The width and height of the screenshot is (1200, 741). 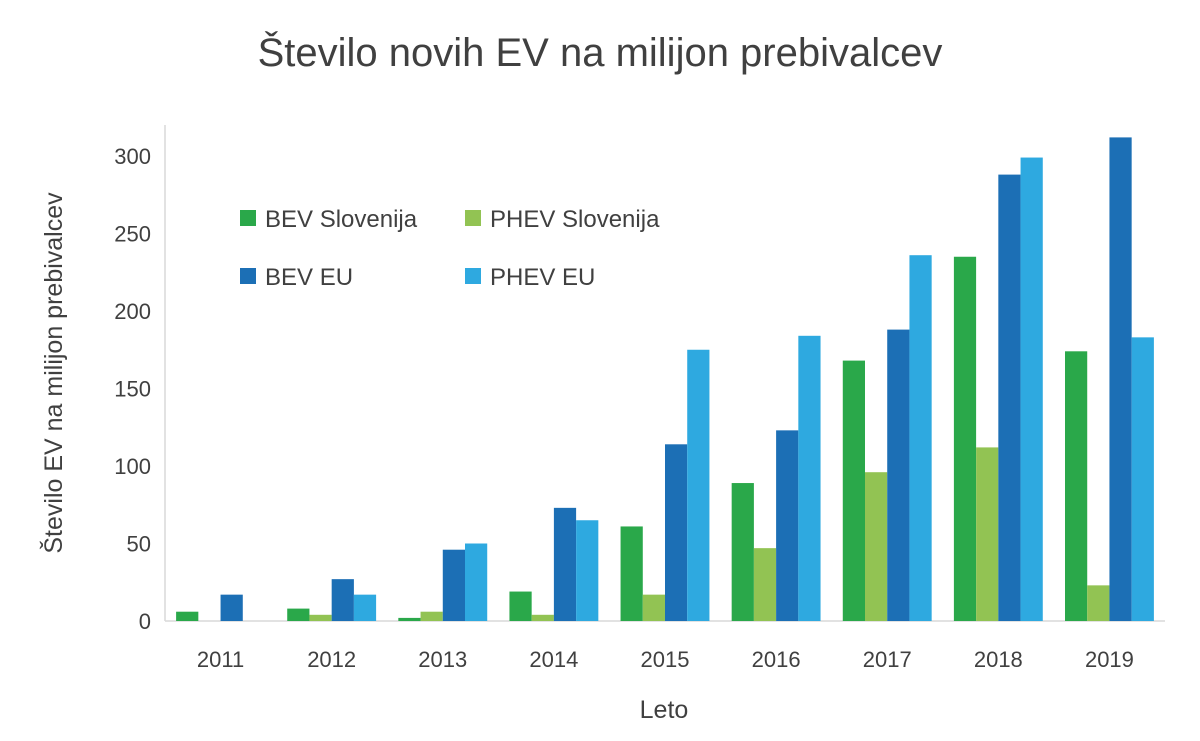 I want to click on x-tick-label: 2018, so click(x=998, y=659).